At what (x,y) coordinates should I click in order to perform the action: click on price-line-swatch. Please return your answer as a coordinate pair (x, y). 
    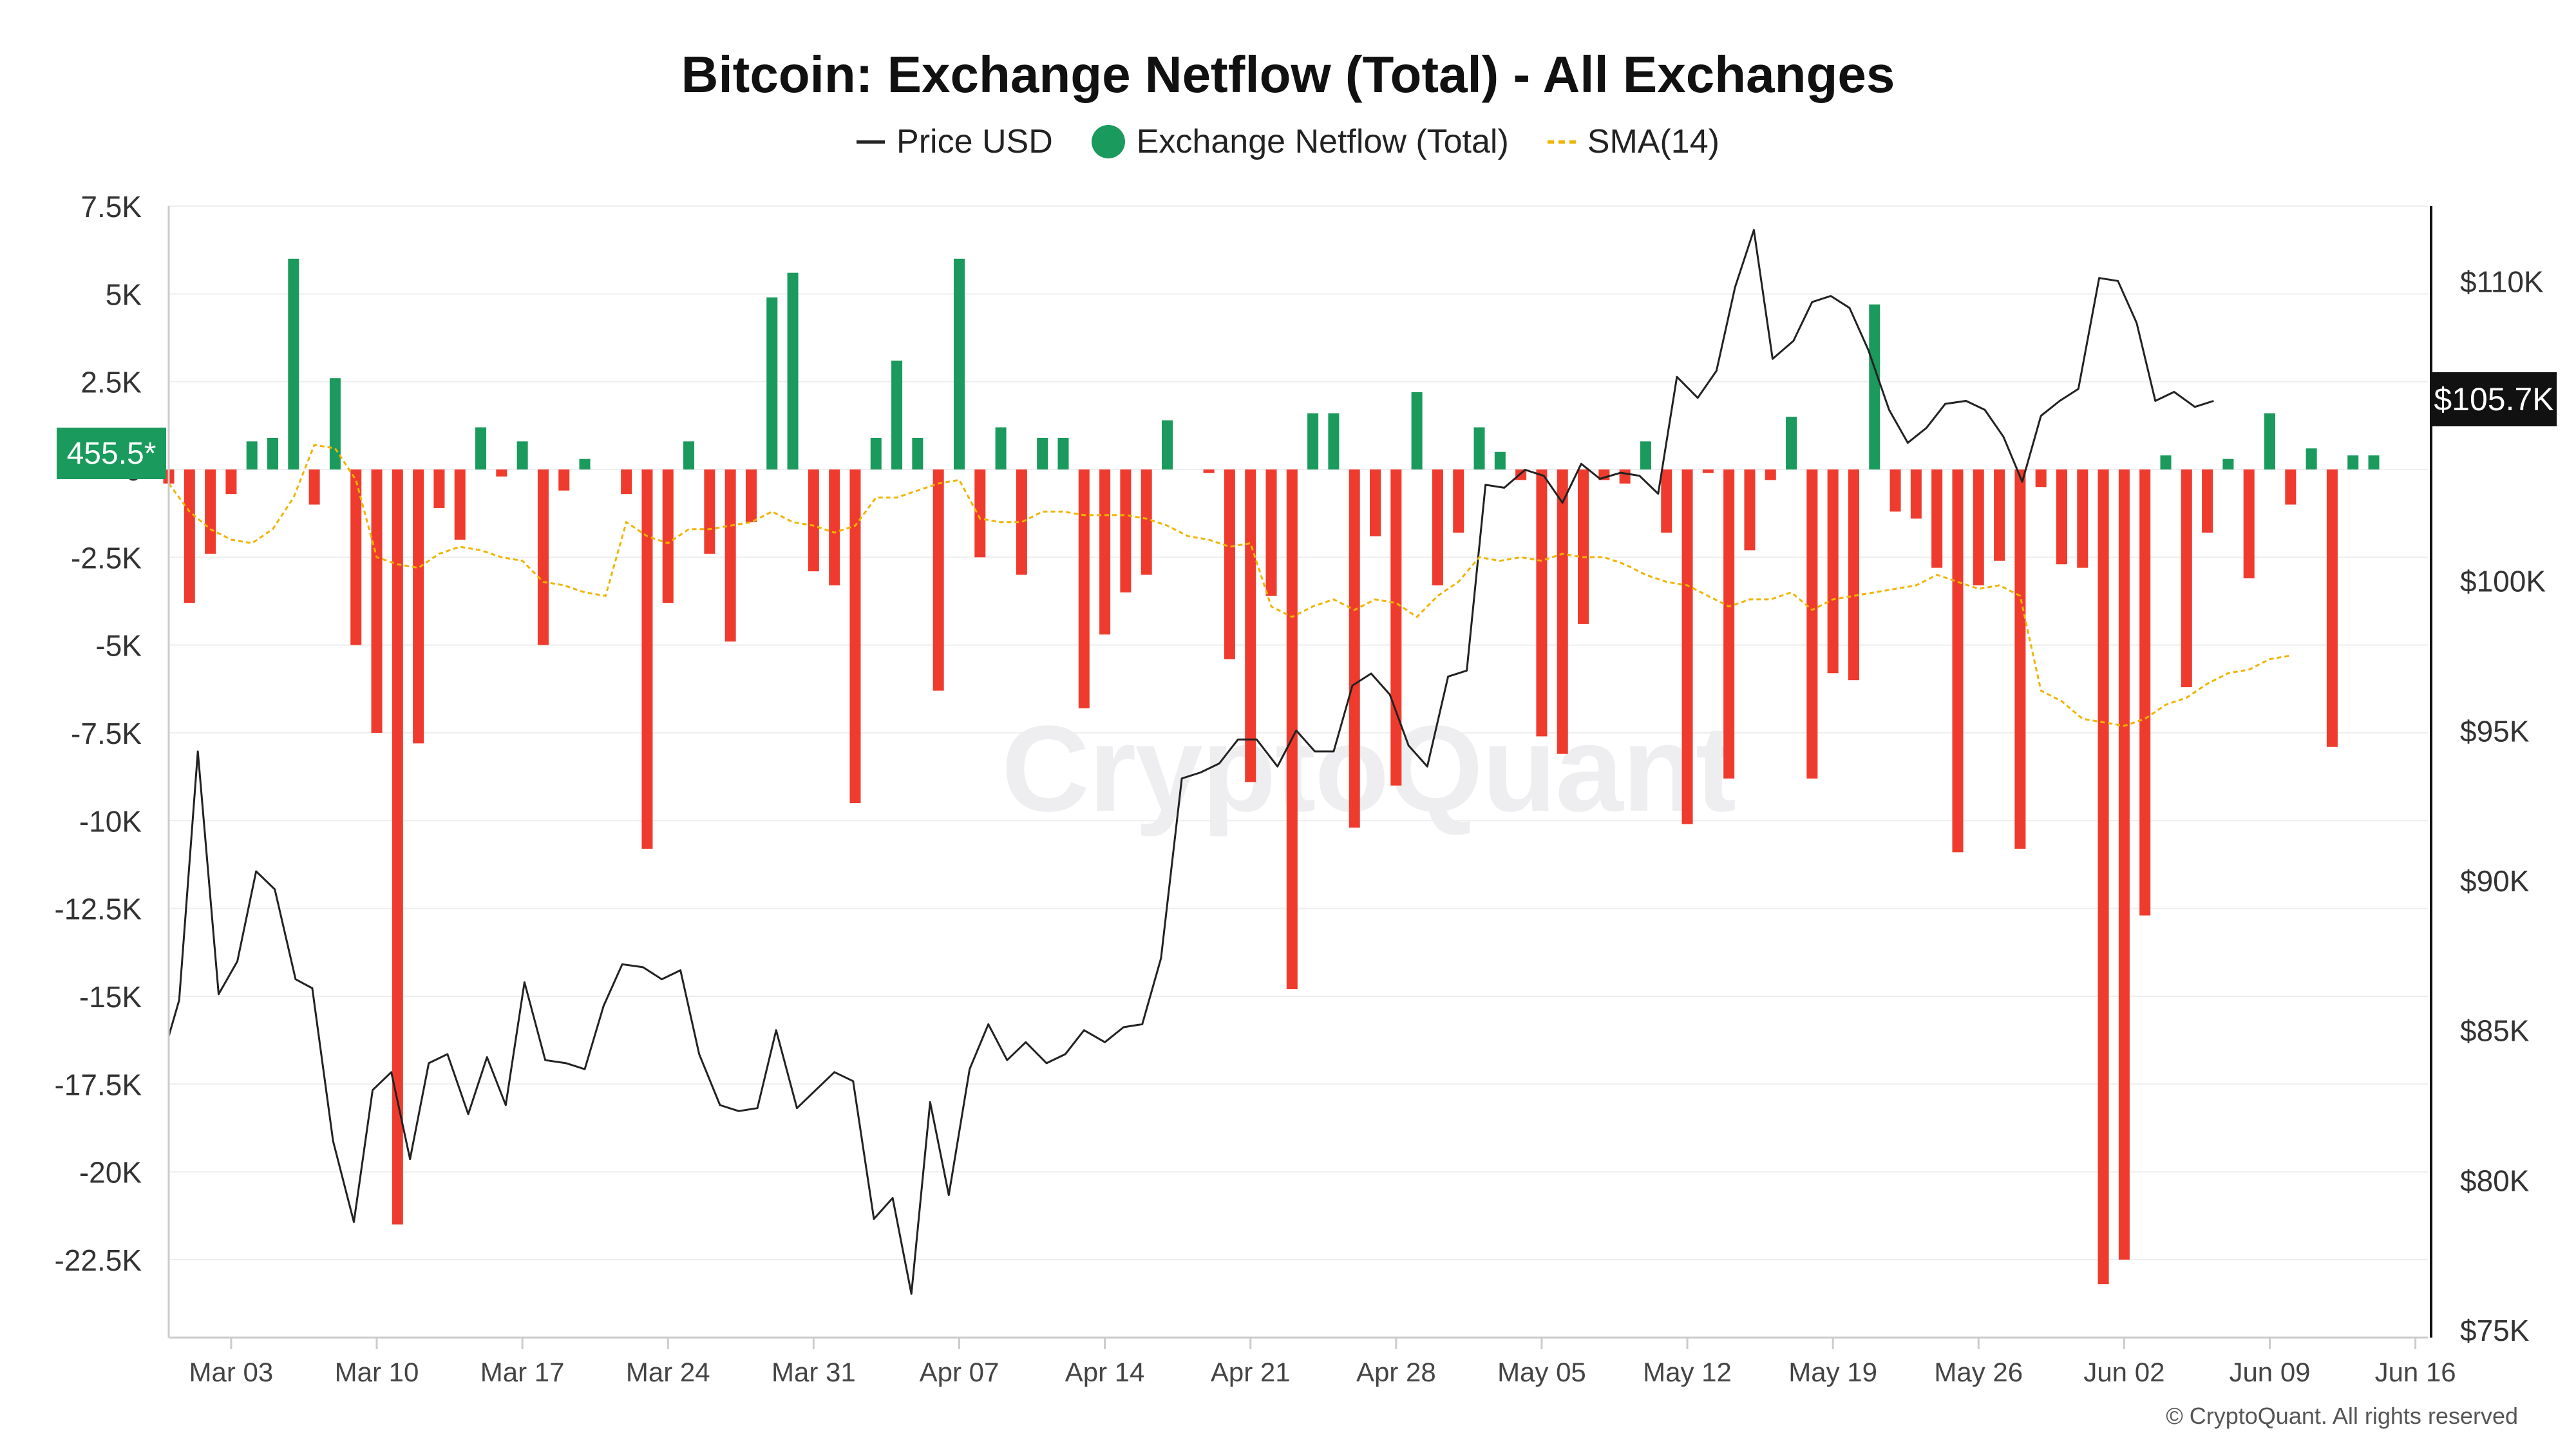
    Looking at the image, I should click on (872, 142).